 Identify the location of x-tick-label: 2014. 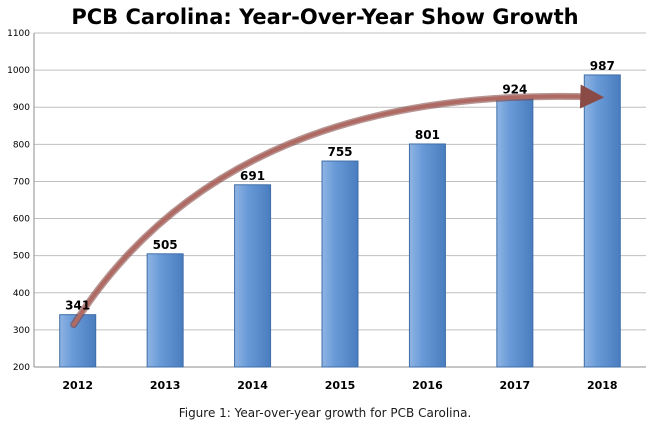
(252, 385).